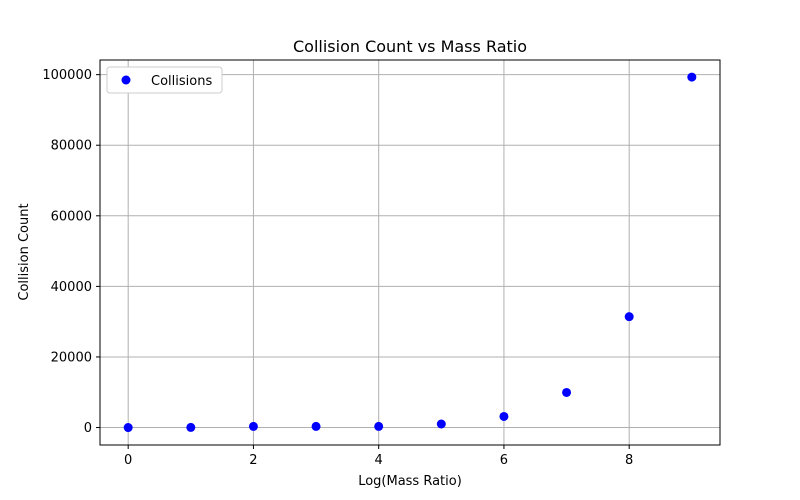  I want to click on y-tick-label: 60000, so click(71, 216).